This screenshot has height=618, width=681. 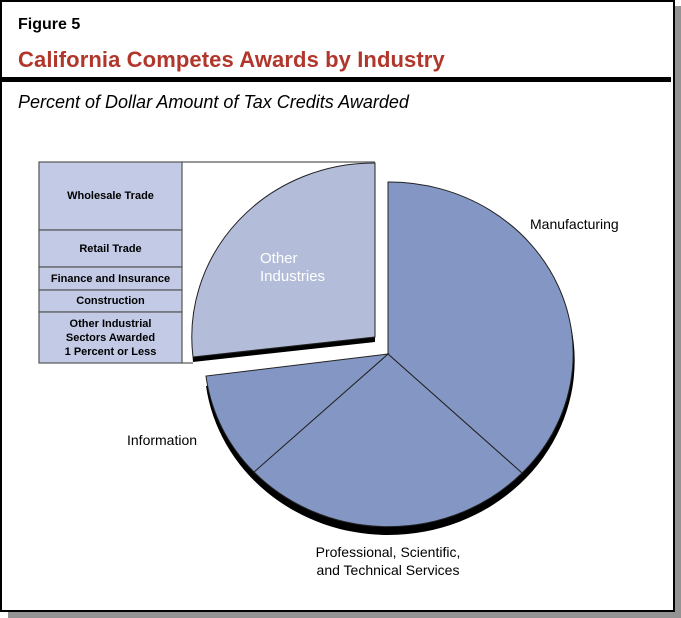 I want to click on figure-label: Figure 5, so click(x=49, y=24).